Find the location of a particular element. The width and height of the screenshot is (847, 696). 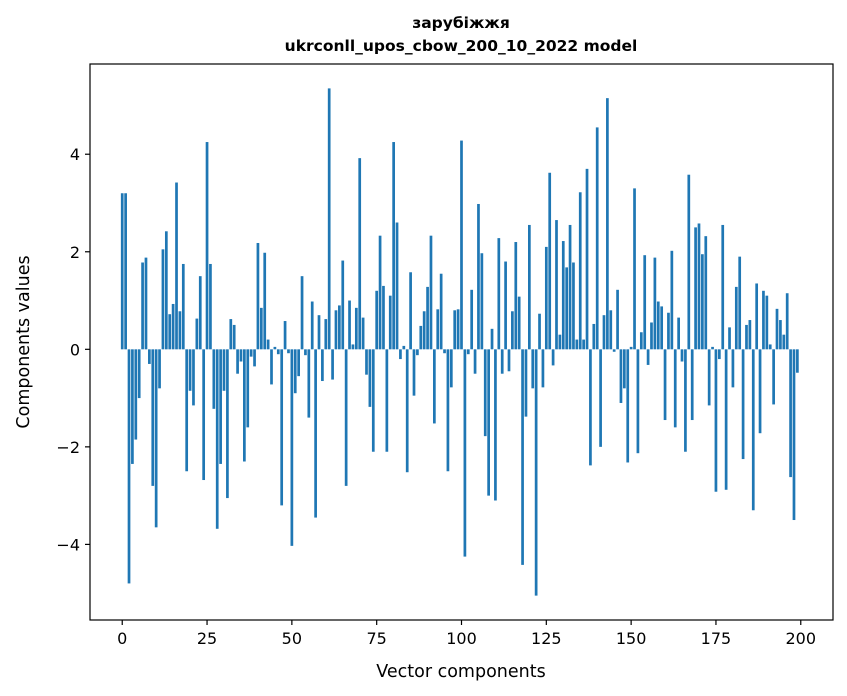

y-axis-label: Components values is located at coordinates (24, 341).